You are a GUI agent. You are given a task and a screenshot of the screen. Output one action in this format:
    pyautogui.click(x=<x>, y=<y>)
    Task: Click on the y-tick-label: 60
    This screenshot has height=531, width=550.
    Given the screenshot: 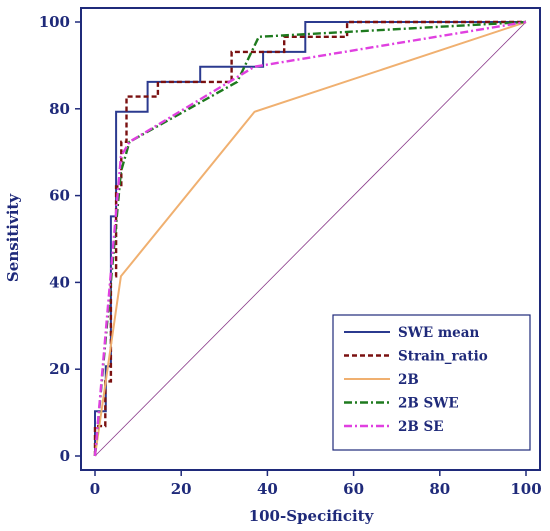 What is the action you would take?
    pyautogui.click(x=59, y=196)
    